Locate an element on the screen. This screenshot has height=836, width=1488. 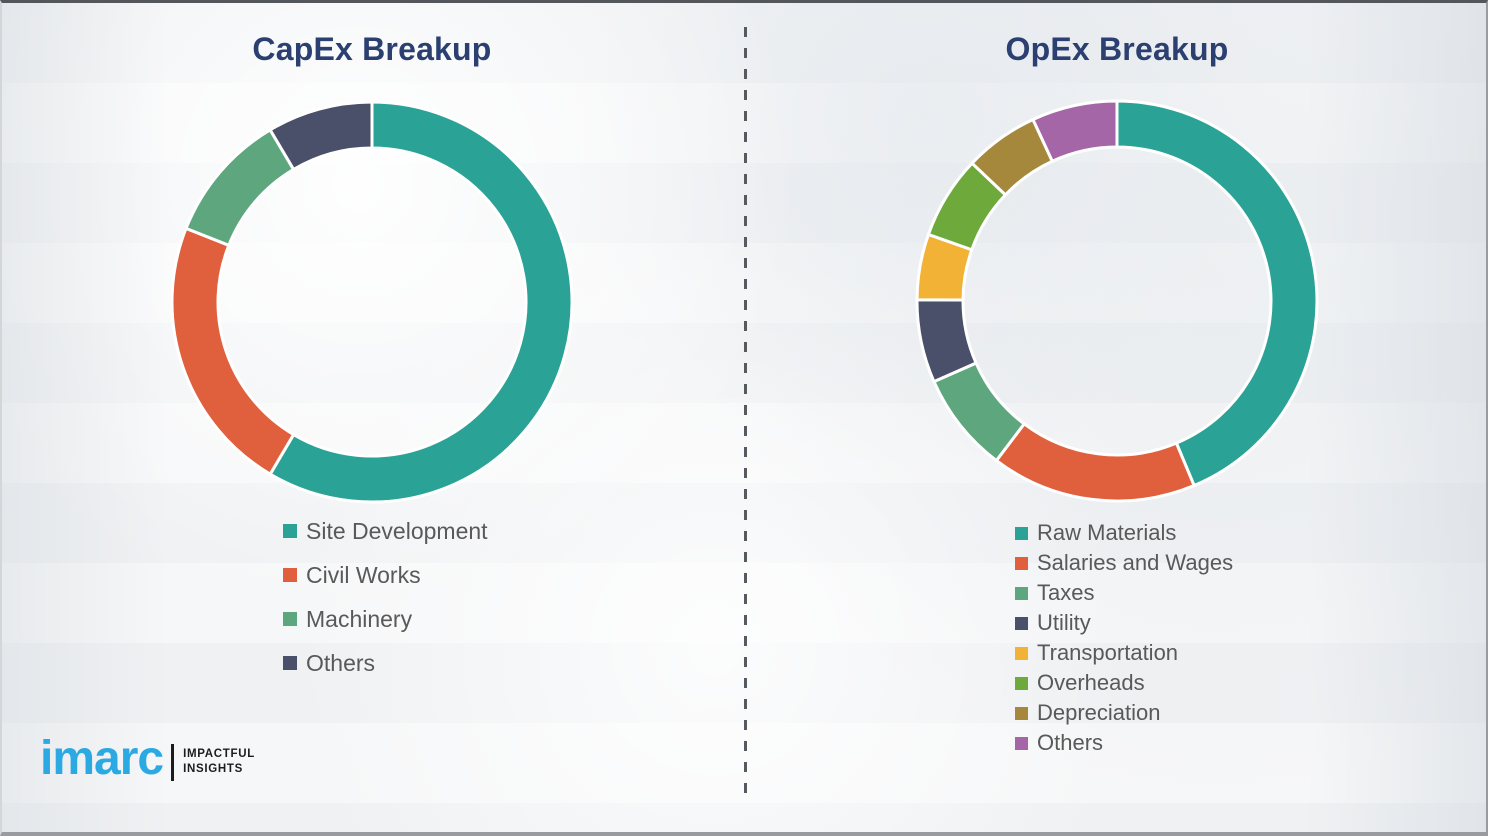
legend-marker-transportation is located at coordinates (1021, 653).